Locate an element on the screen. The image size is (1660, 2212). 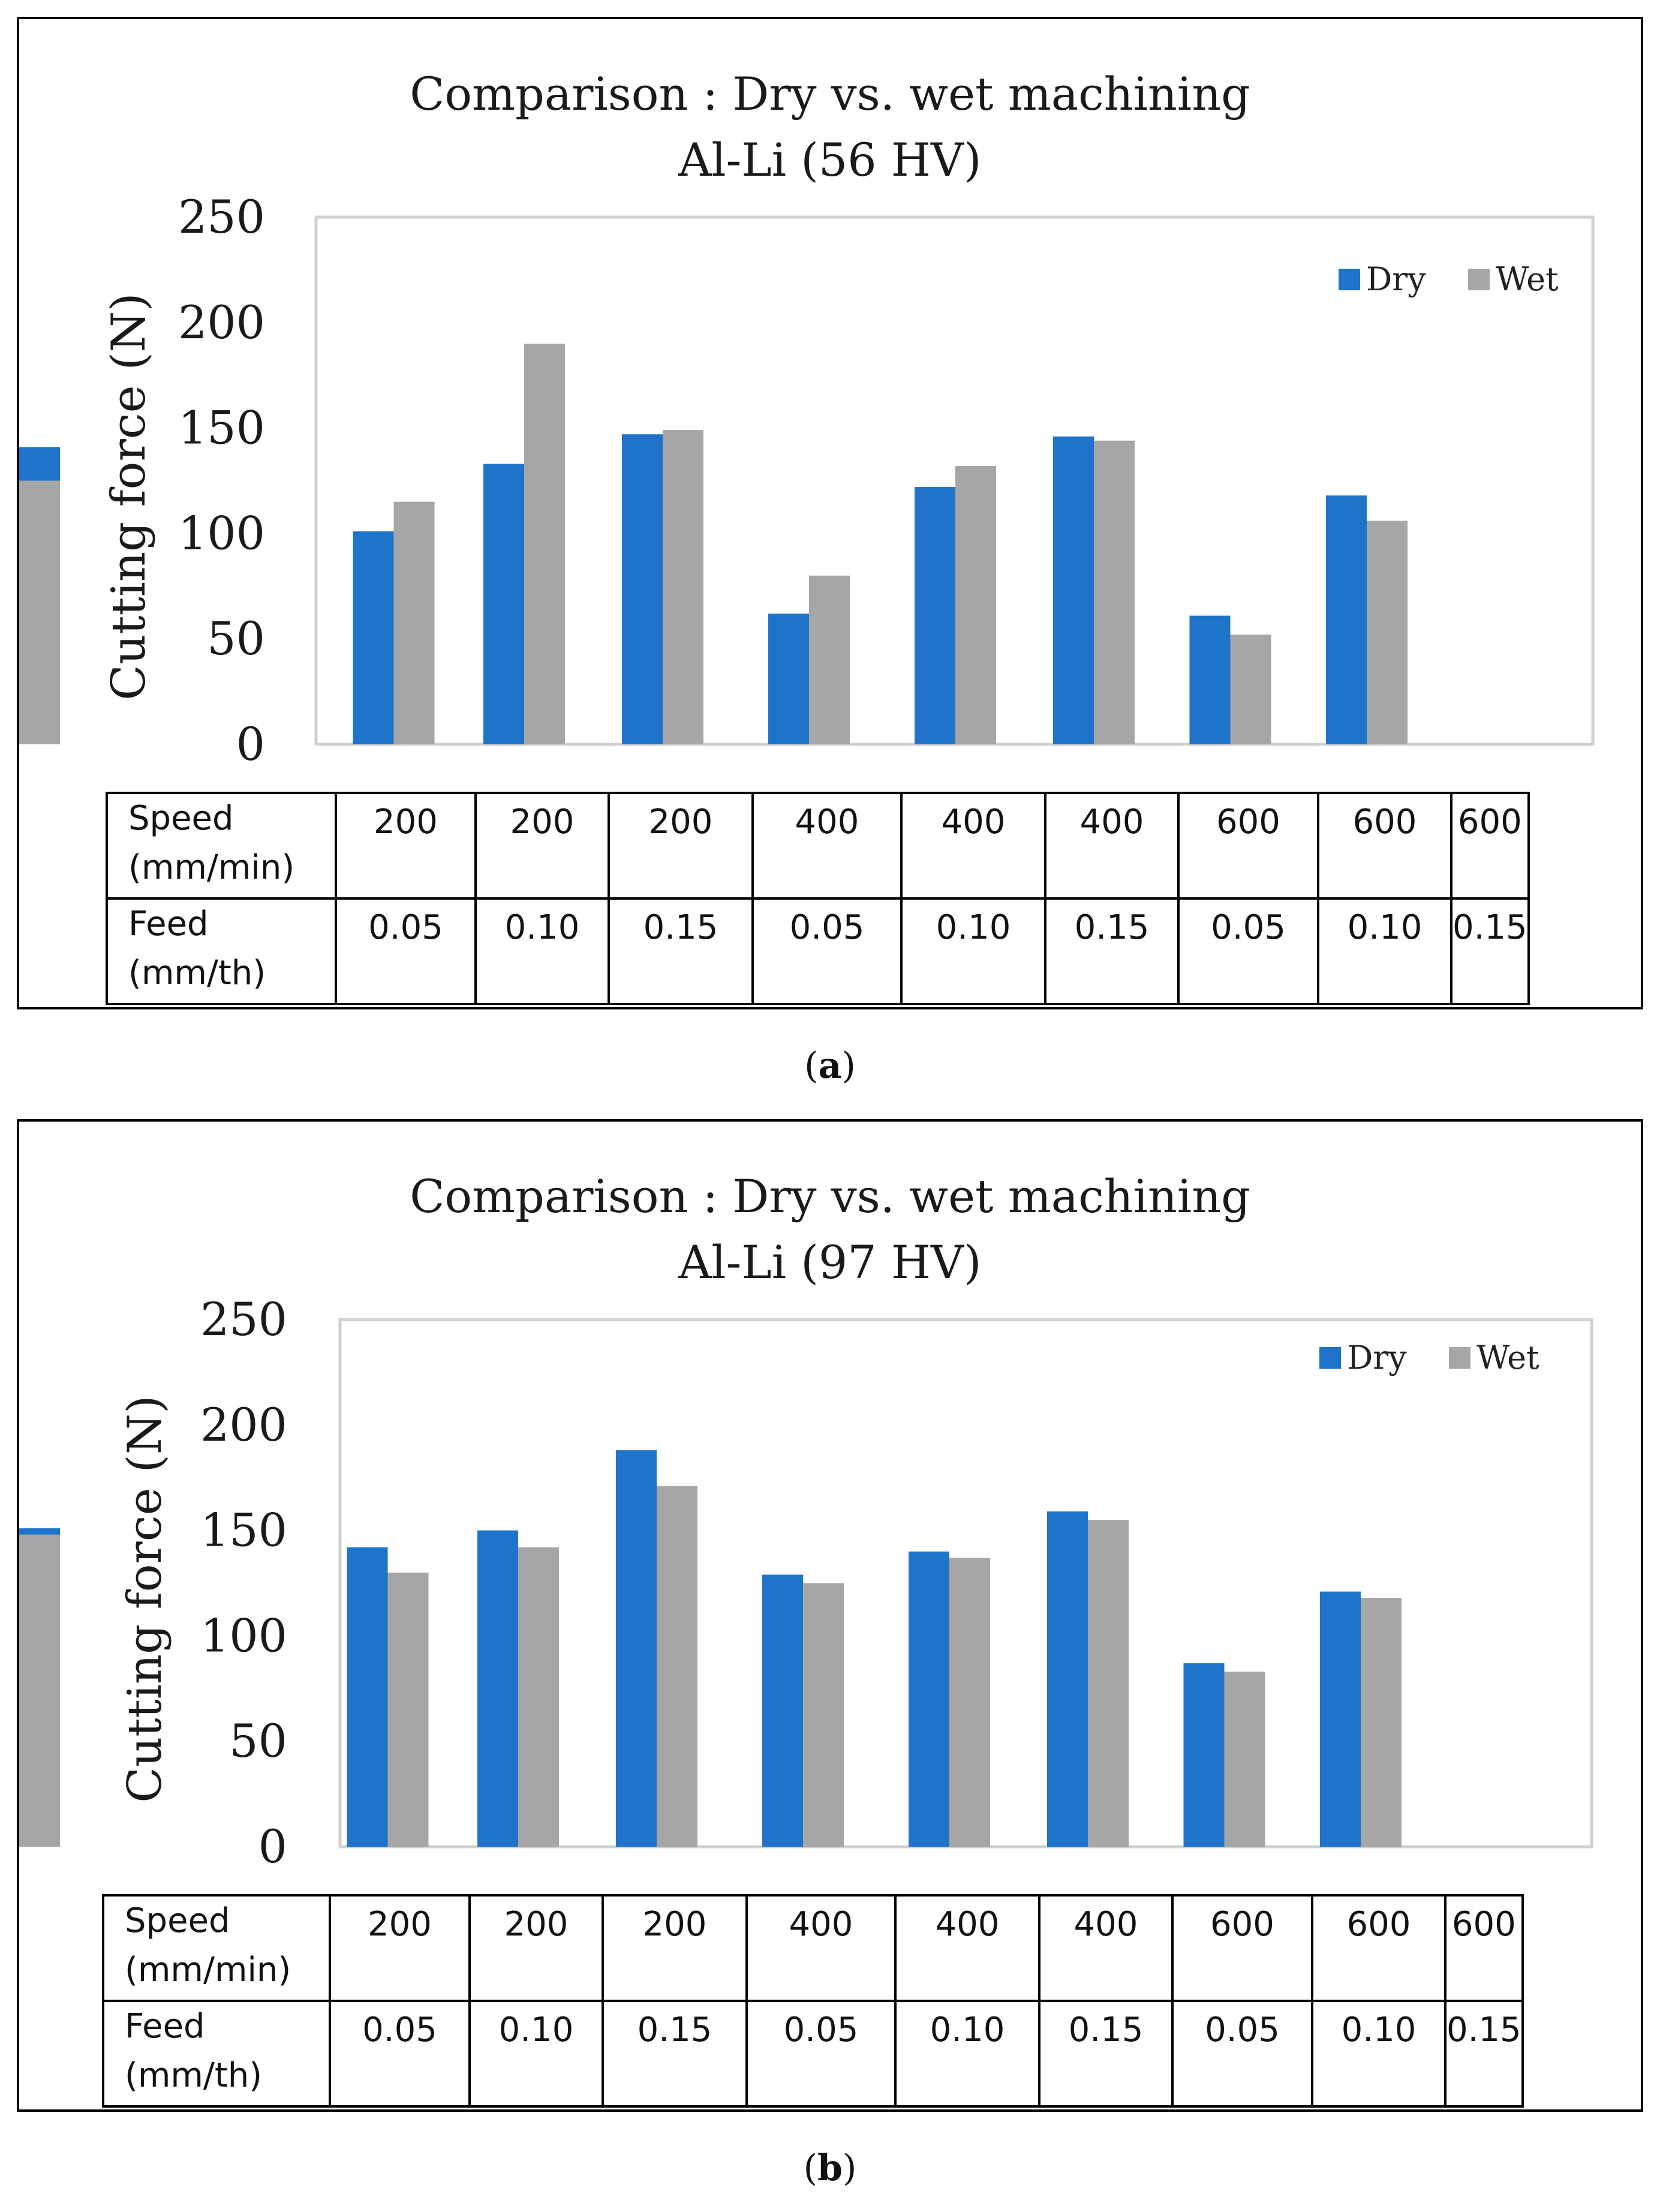
chart-subtitle: Al-Li (97 HV) is located at coordinates (830, 1262).